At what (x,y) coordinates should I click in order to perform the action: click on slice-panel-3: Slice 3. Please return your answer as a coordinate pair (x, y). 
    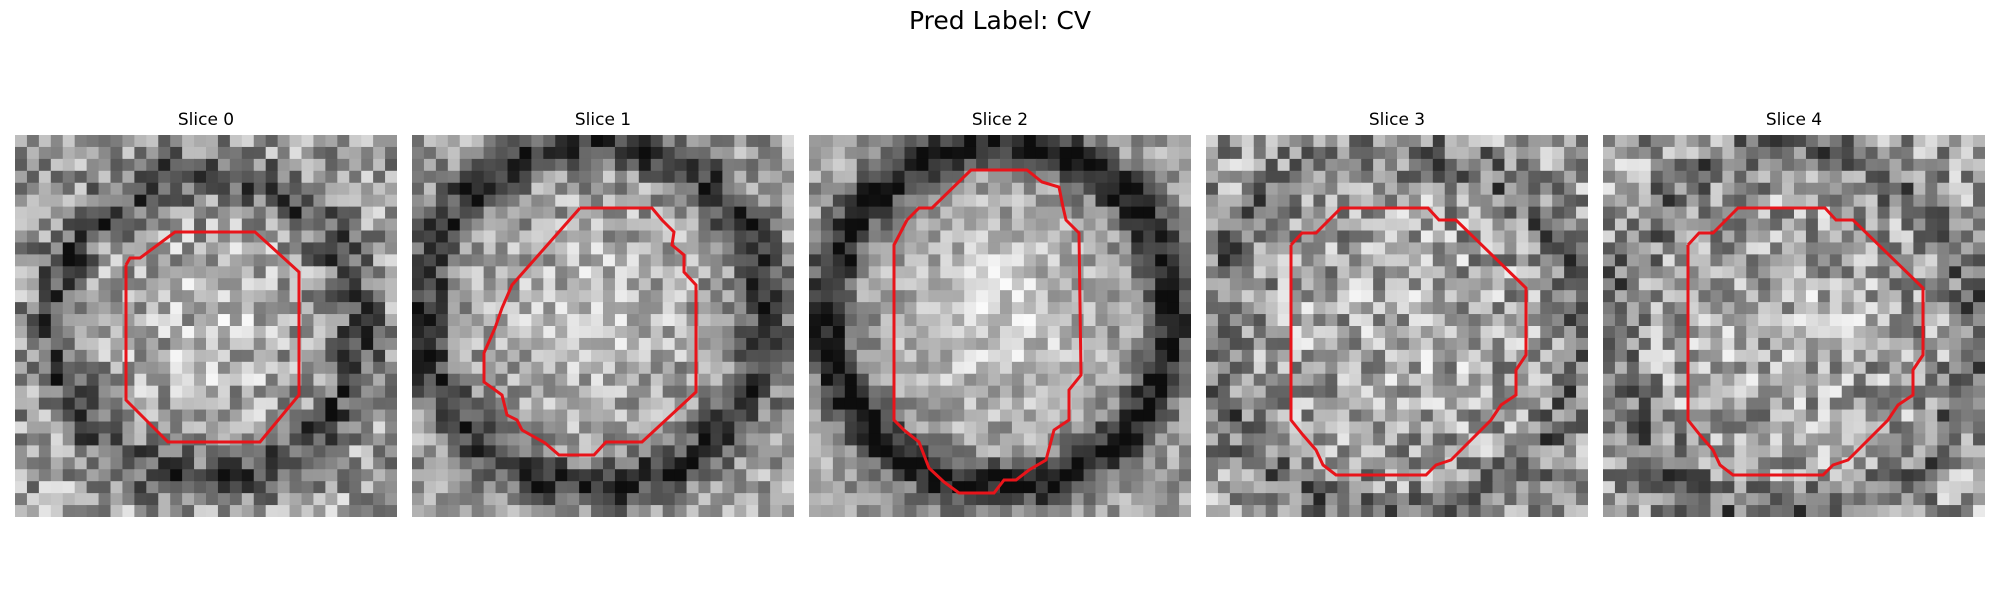
    Looking at the image, I should click on (1397, 312).